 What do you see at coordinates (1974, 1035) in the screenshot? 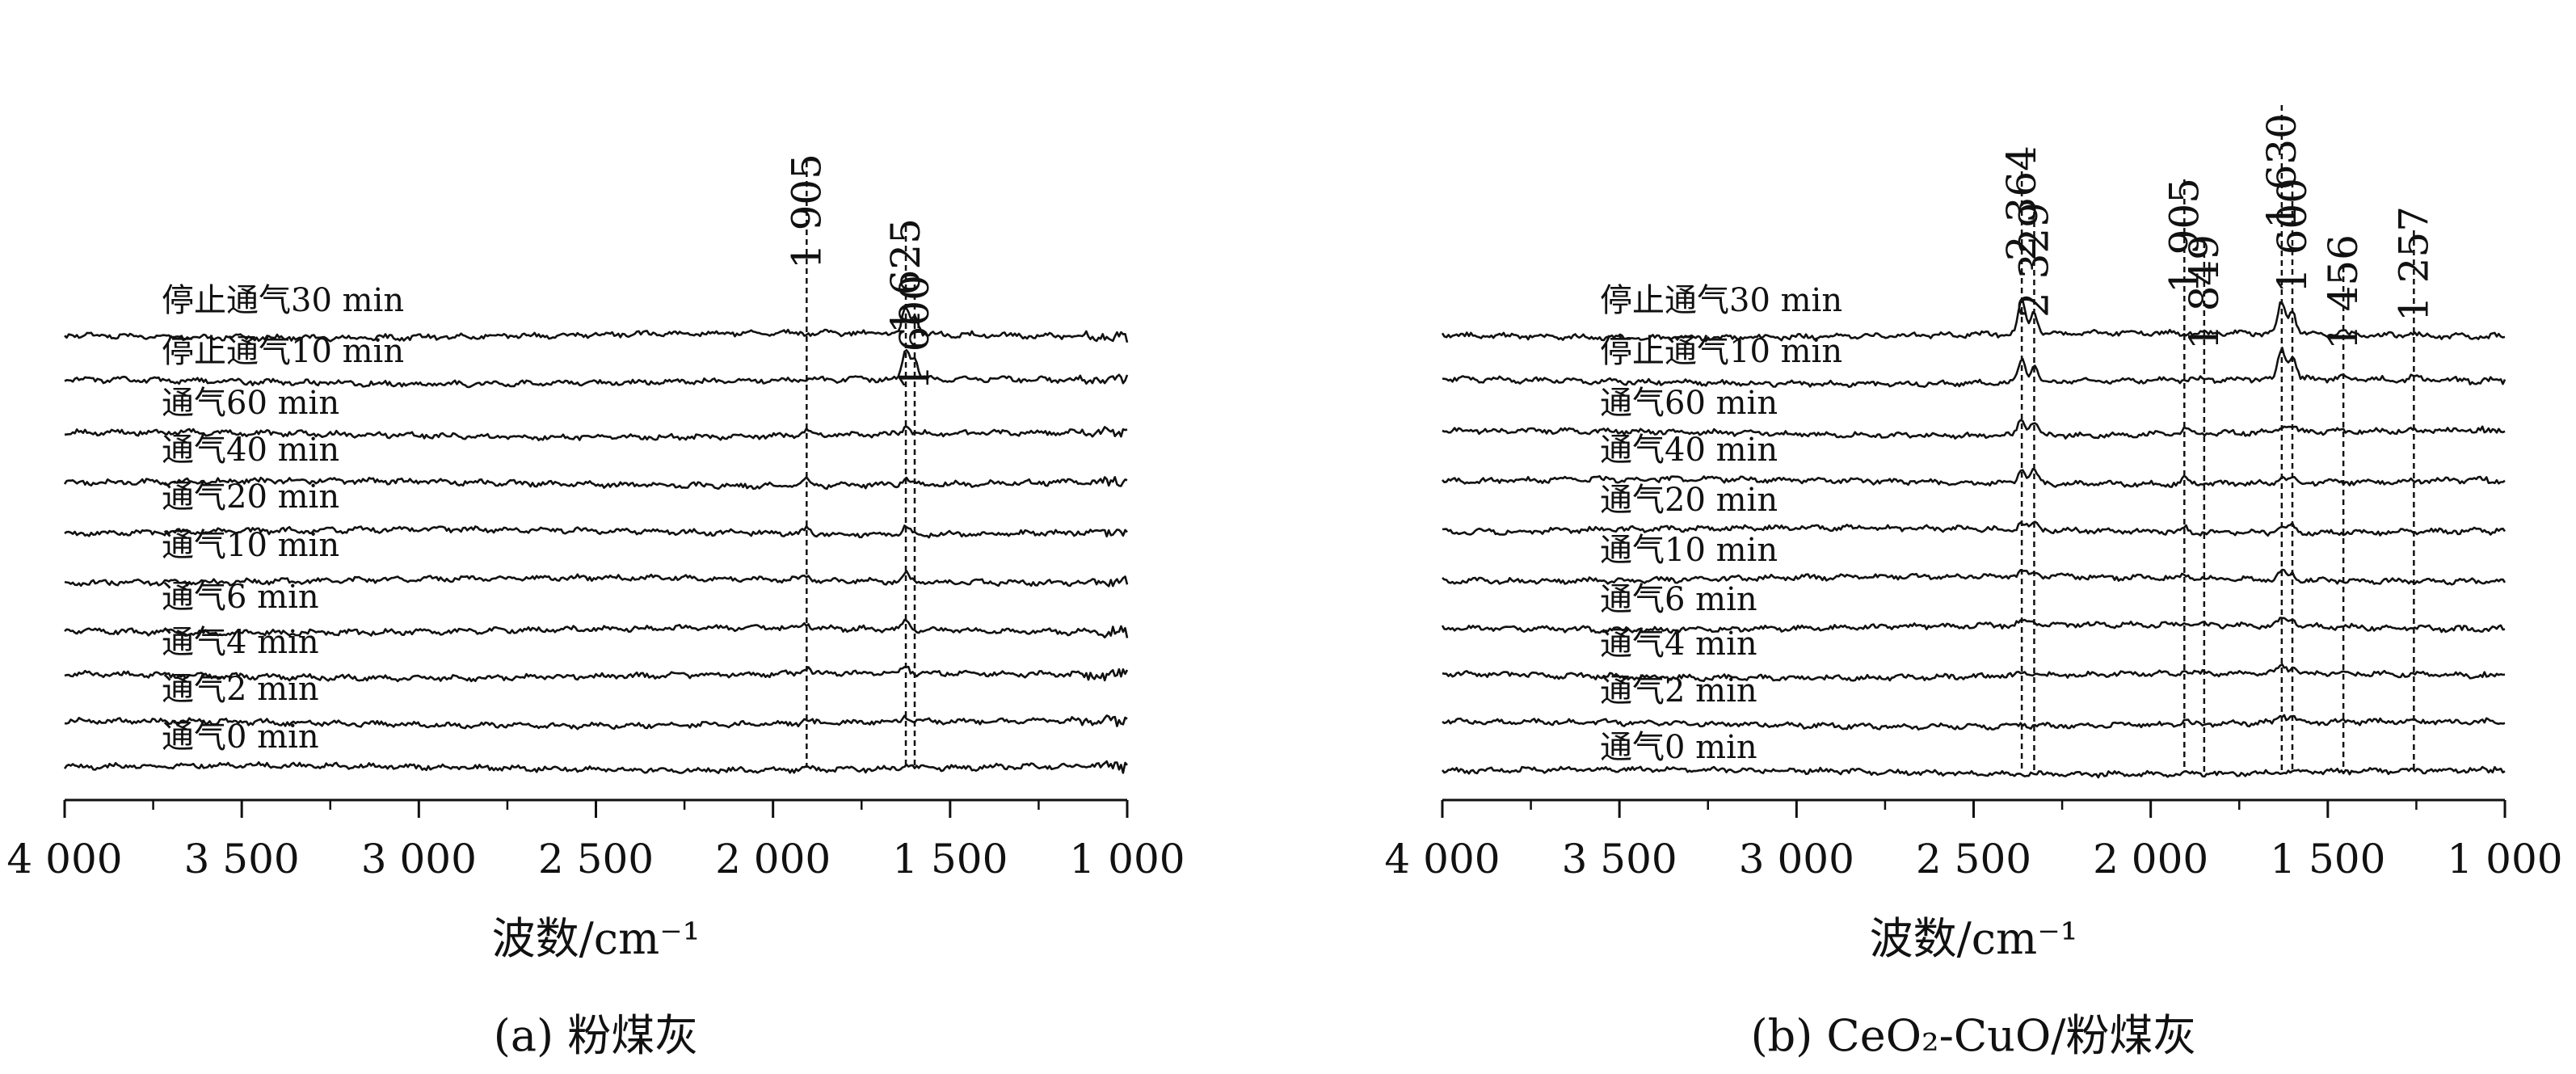
I see `panel-caption: (b) CeO₂-CuO/粉煤灰` at bounding box center [1974, 1035].